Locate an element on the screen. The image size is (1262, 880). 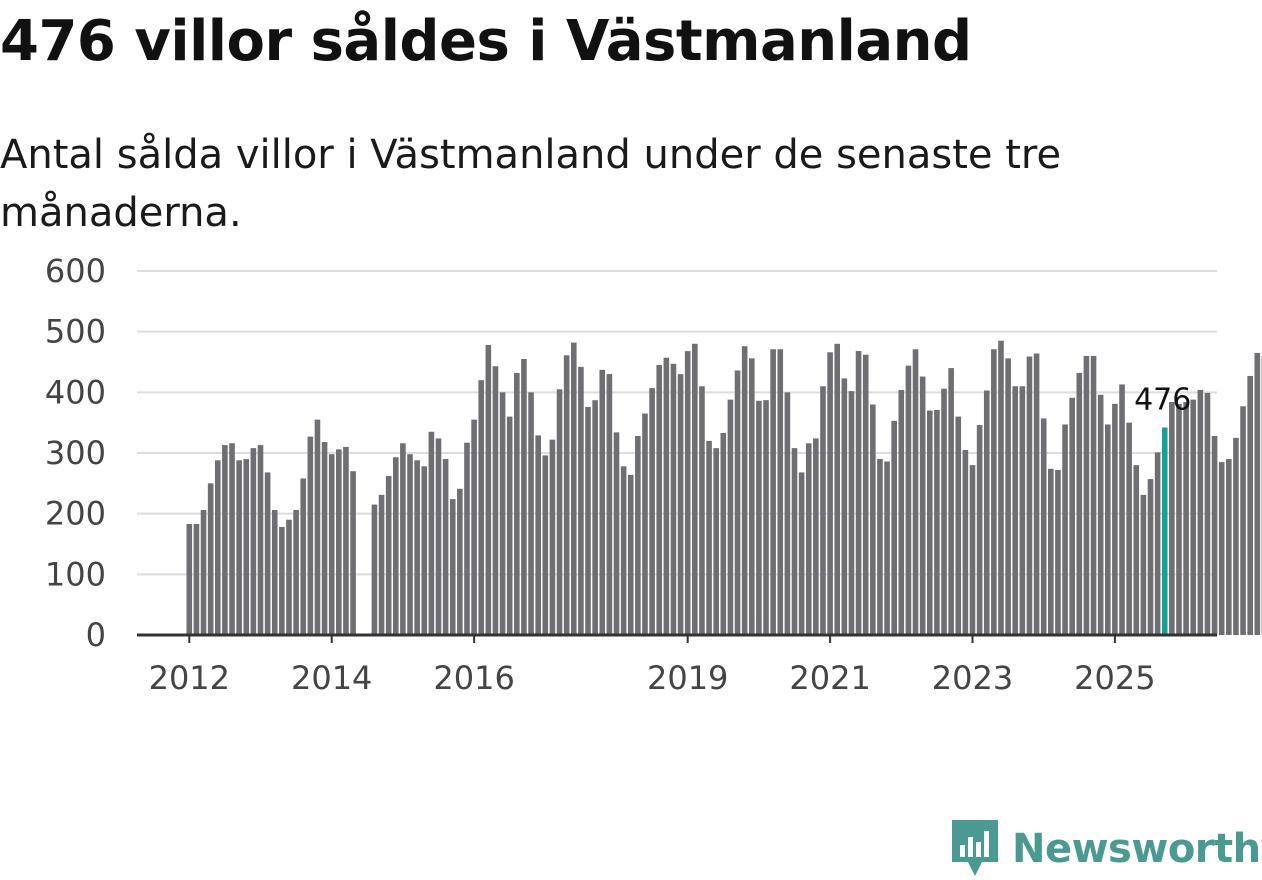
y-tick-label: 500 is located at coordinates (75, 332).